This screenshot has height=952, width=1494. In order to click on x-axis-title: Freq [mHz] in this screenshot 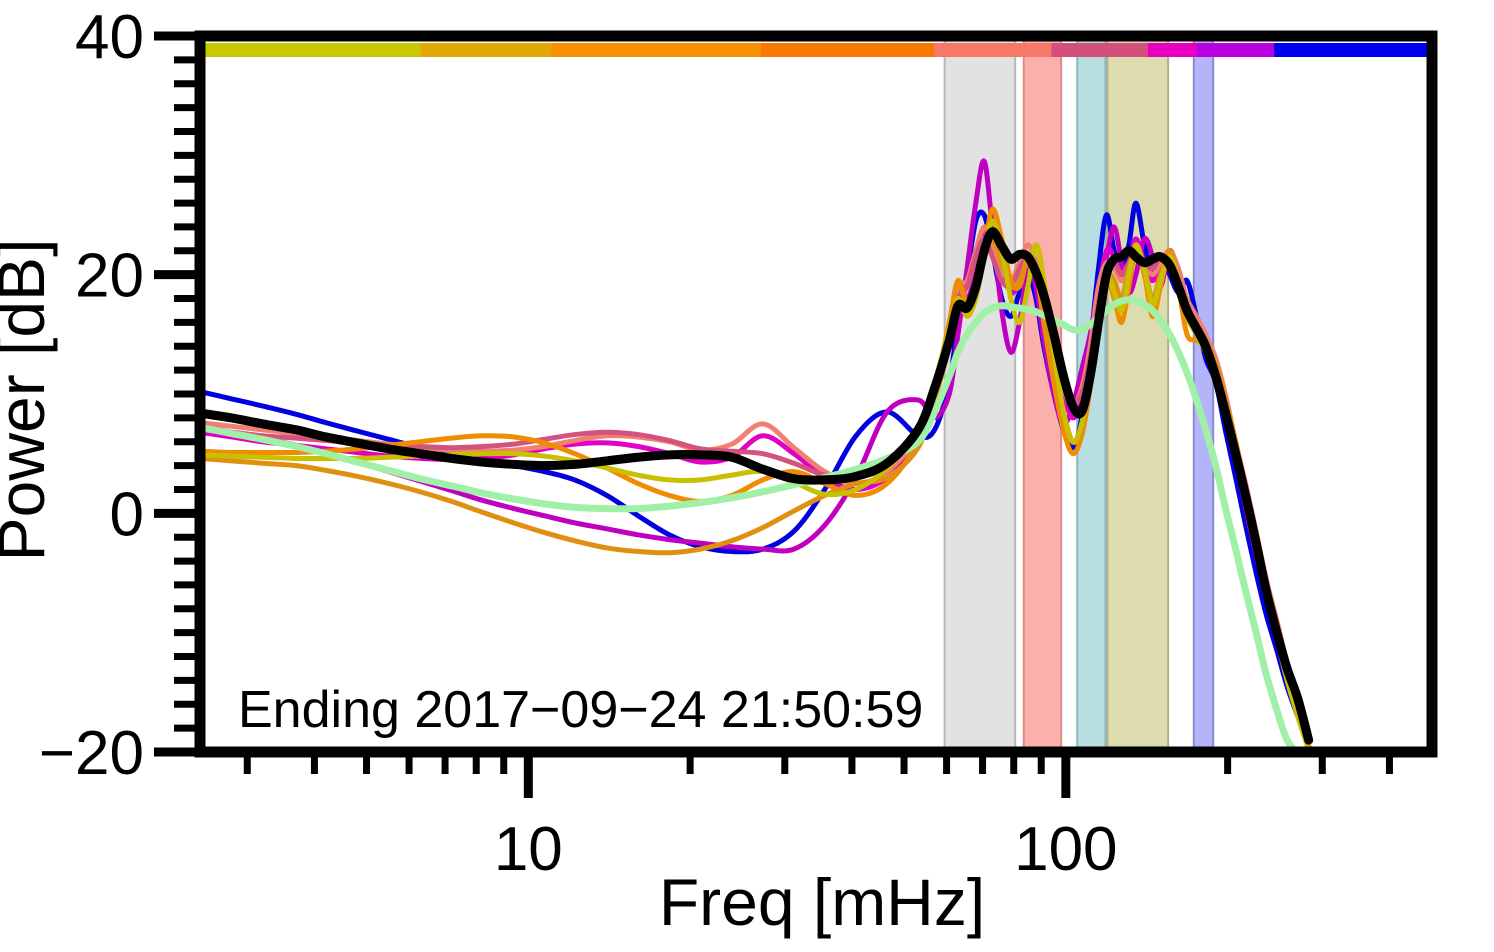, I will do `click(822, 902)`.